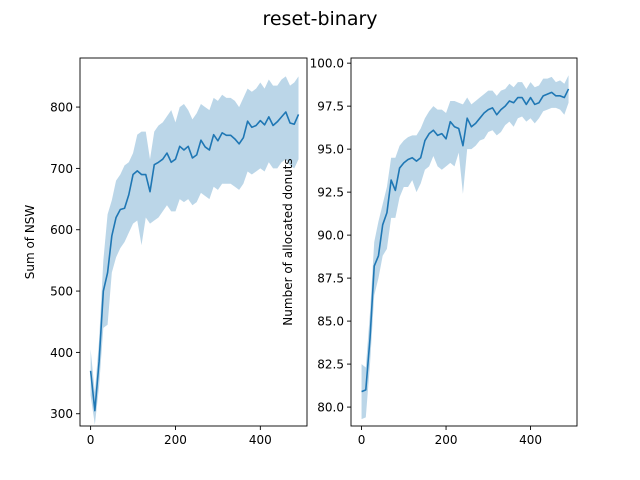 The image size is (640, 480). I want to click on y-tick-label: 800, so click(61, 108).